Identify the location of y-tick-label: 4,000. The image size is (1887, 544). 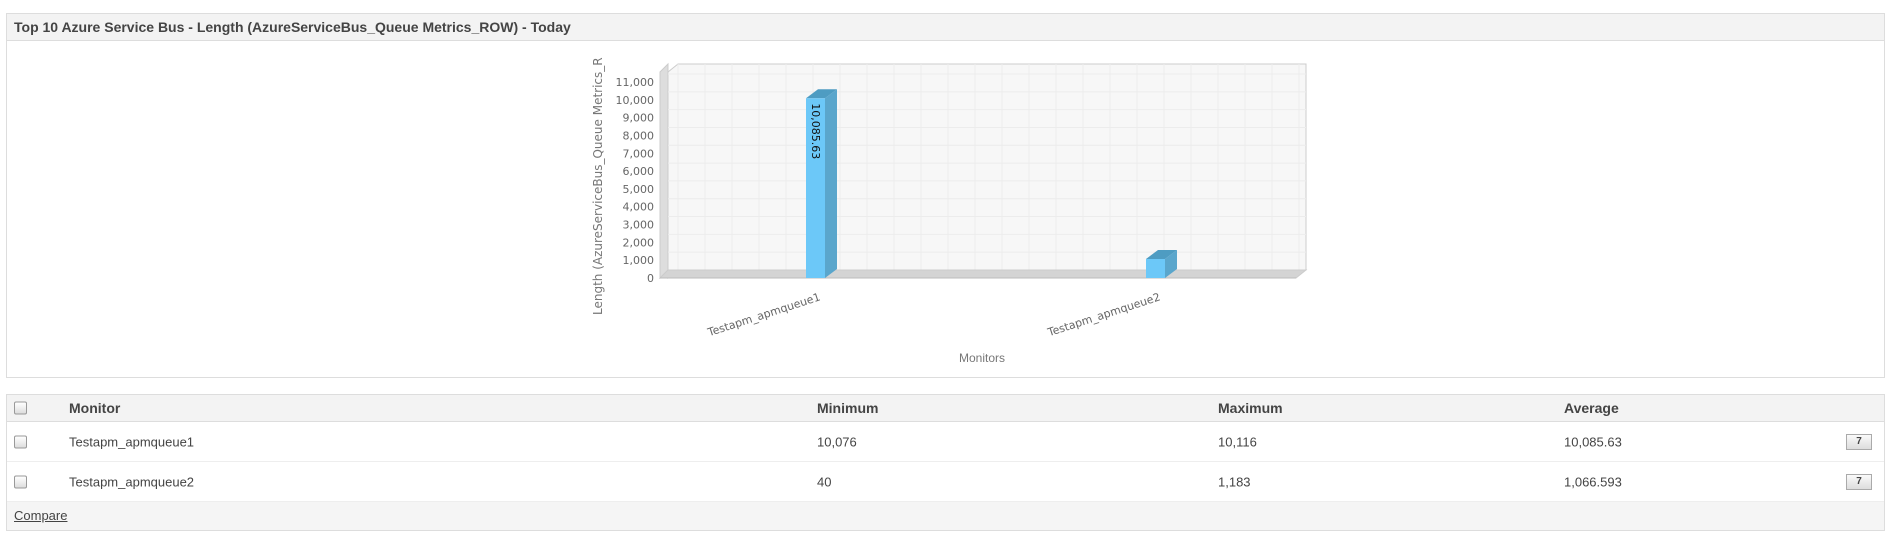
(639, 207).